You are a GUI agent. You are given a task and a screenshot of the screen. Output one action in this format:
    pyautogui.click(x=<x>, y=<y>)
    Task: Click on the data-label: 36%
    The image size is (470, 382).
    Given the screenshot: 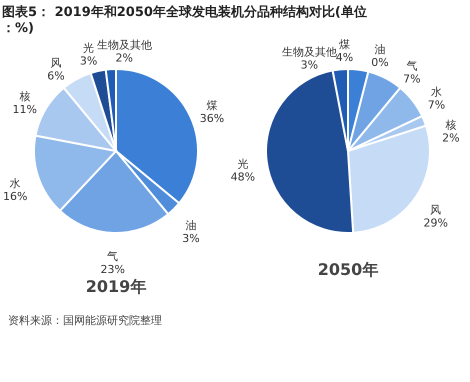 What is the action you would take?
    pyautogui.click(x=212, y=118)
    